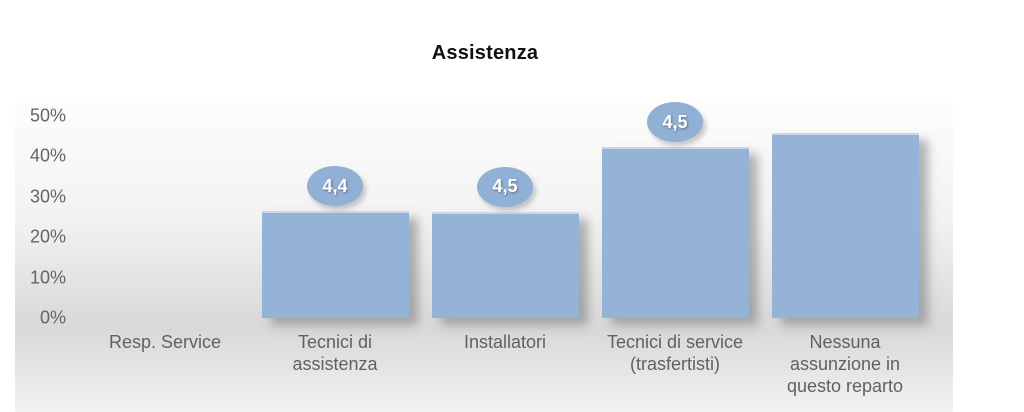  What do you see at coordinates (845, 364) in the screenshot?
I see `x-axis-category-label: Nessuna assunzione in questo reparto` at bounding box center [845, 364].